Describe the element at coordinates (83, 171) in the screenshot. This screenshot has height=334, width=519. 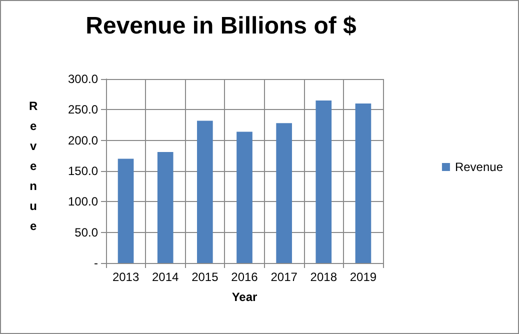
I see `y-tick-label: 150.0` at that location.